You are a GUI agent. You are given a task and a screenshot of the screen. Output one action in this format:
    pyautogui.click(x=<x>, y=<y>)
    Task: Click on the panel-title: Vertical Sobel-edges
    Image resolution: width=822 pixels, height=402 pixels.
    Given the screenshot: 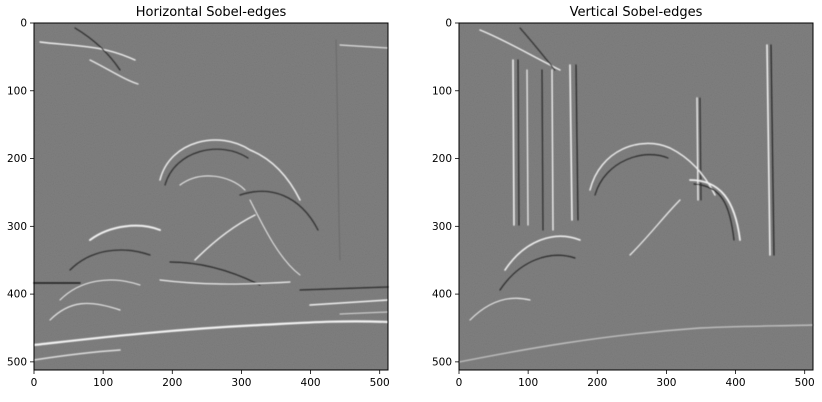 What is the action you would take?
    pyautogui.click(x=636, y=12)
    